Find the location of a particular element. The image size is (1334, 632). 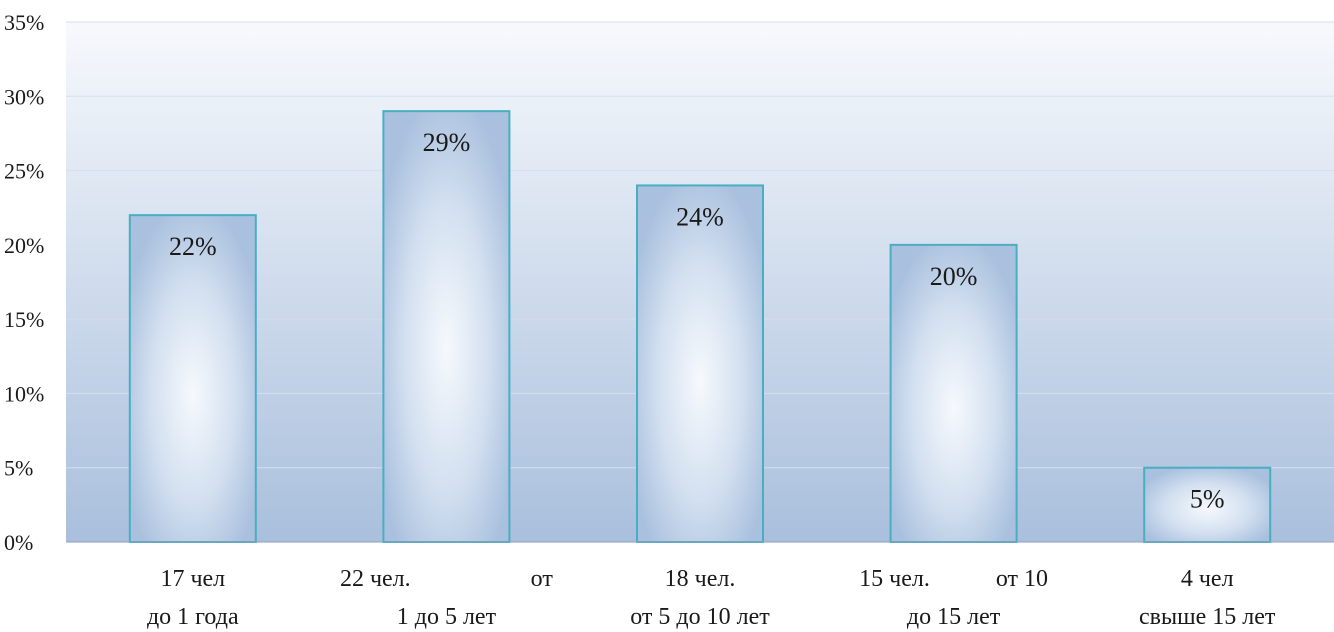

y-axis-ticks: 0% 5% 10% 15% 20% 25% 30% 35% is located at coordinates (24, 282).